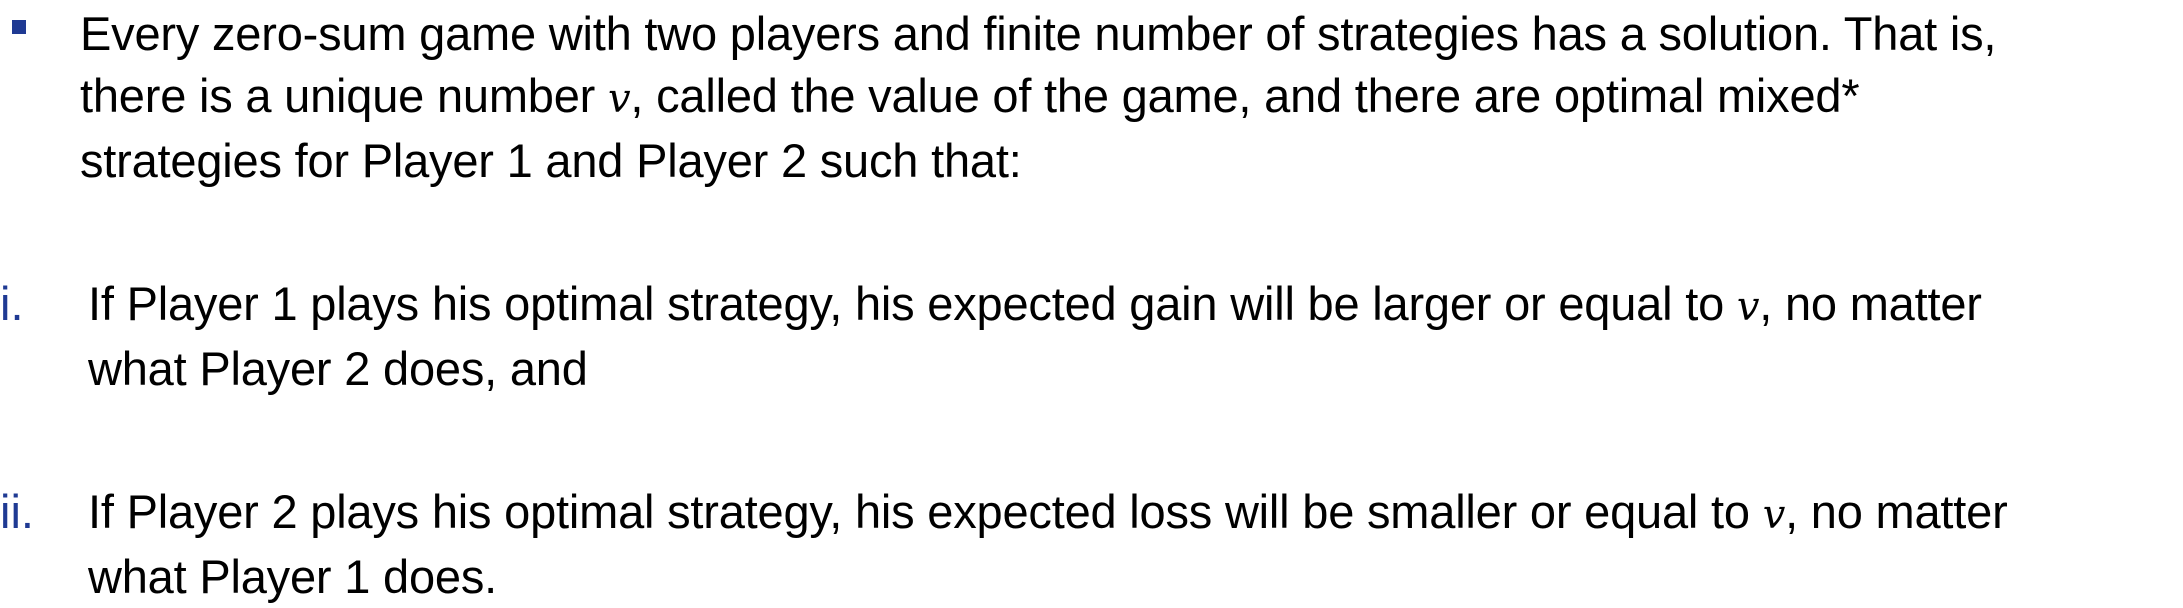  Describe the element at coordinates (17, 511) in the screenshot. I see `roman-marker-ii: ii.` at that location.